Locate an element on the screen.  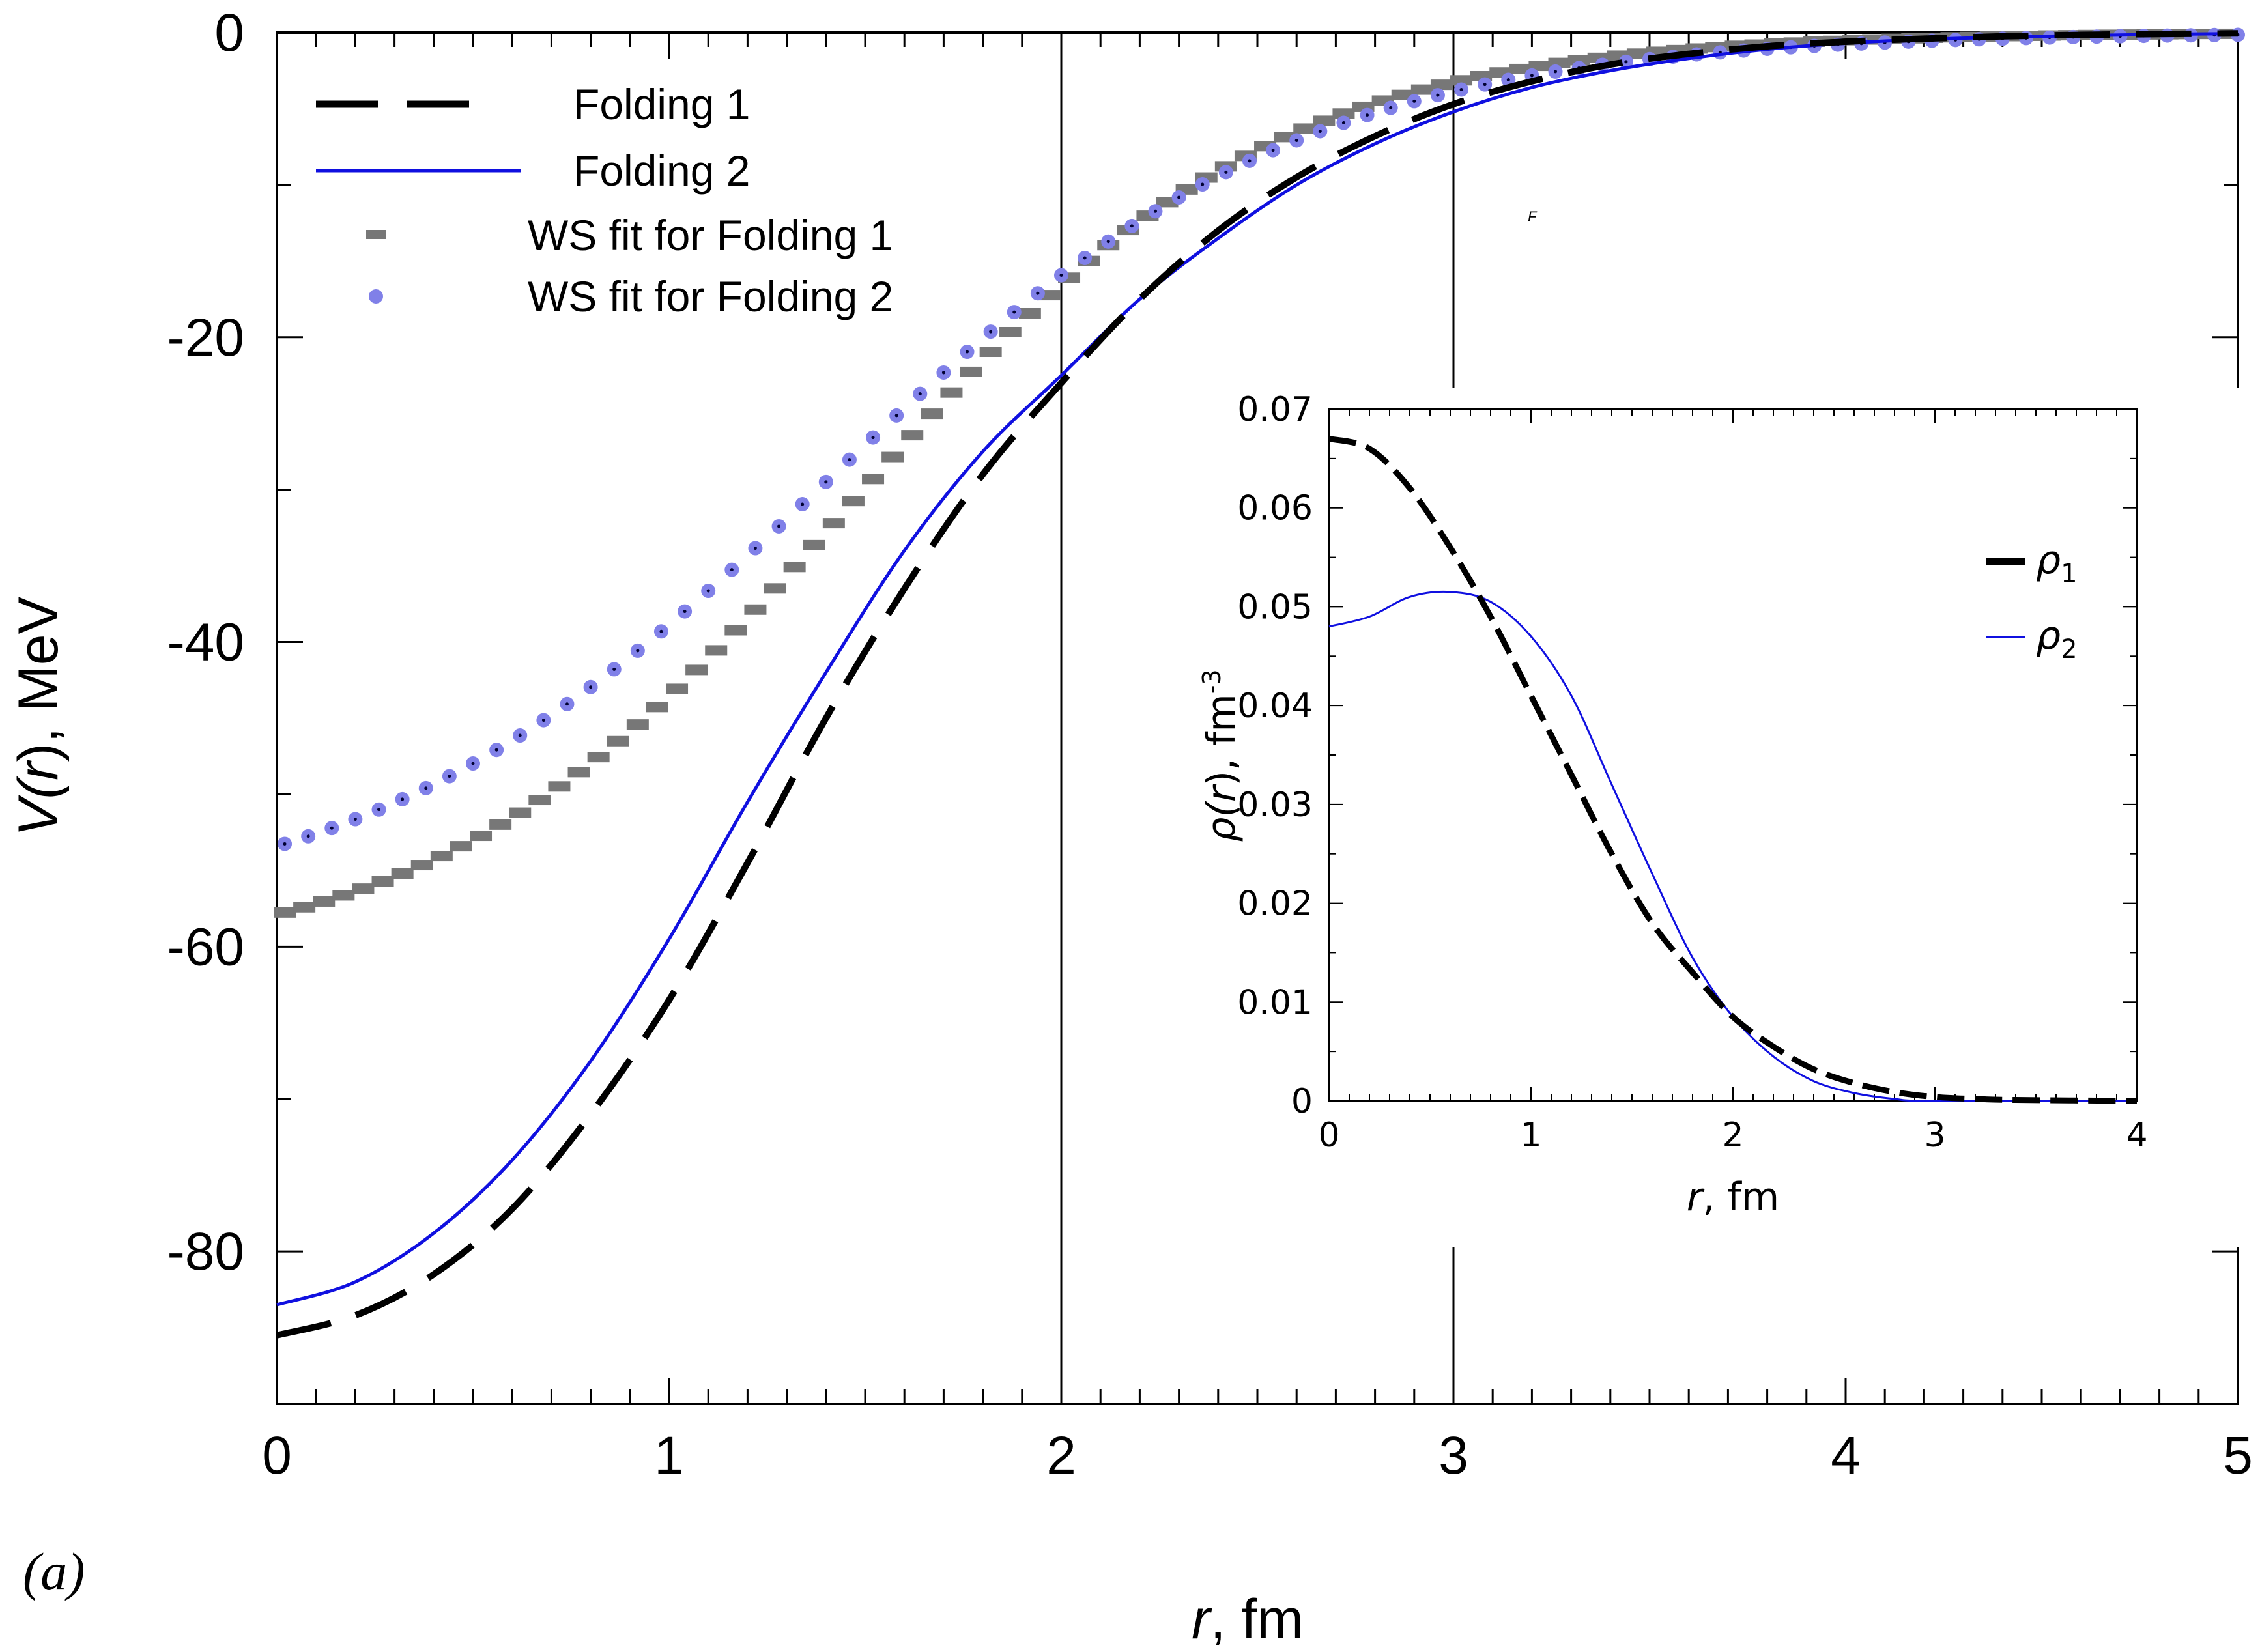
main-y-tick-label: 0 is located at coordinates (229, 33).